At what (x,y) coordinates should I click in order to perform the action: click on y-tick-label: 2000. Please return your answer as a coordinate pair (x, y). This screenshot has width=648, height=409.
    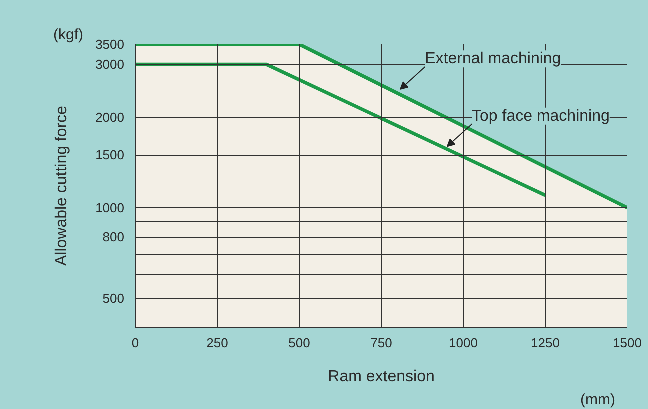
    Looking at the image, I should click on (110, 118).